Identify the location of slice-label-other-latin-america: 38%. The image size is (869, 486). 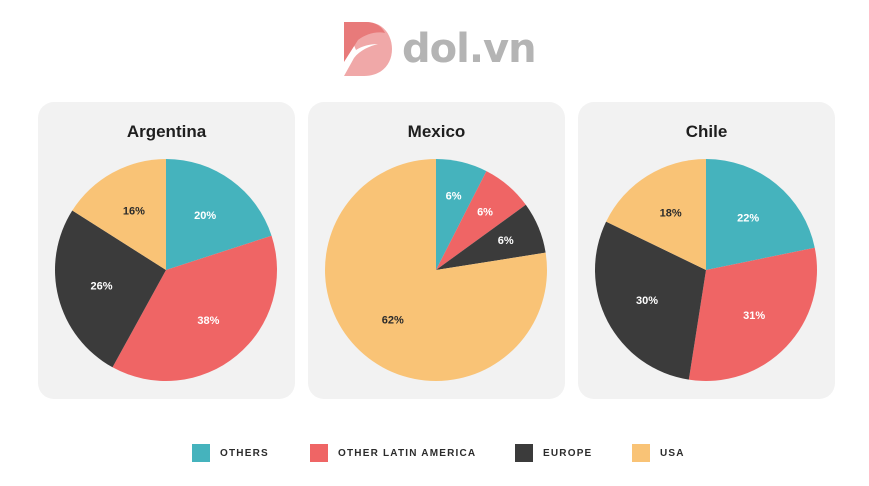
(208, 321).